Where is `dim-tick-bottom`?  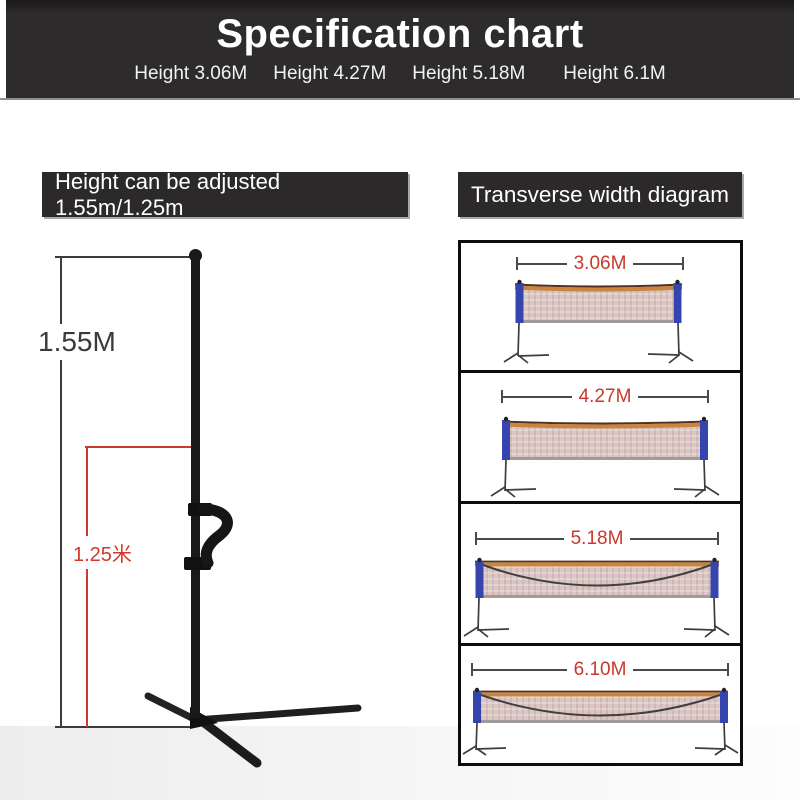
dim-tick-bottom is located at coordinates (123, 727).